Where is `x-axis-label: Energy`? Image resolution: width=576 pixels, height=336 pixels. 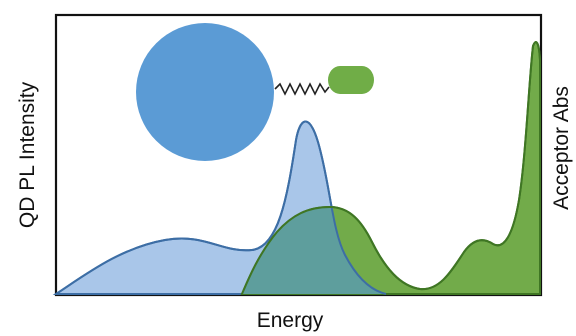 x-axis-label: Energy is located at coordinates (290, 320).